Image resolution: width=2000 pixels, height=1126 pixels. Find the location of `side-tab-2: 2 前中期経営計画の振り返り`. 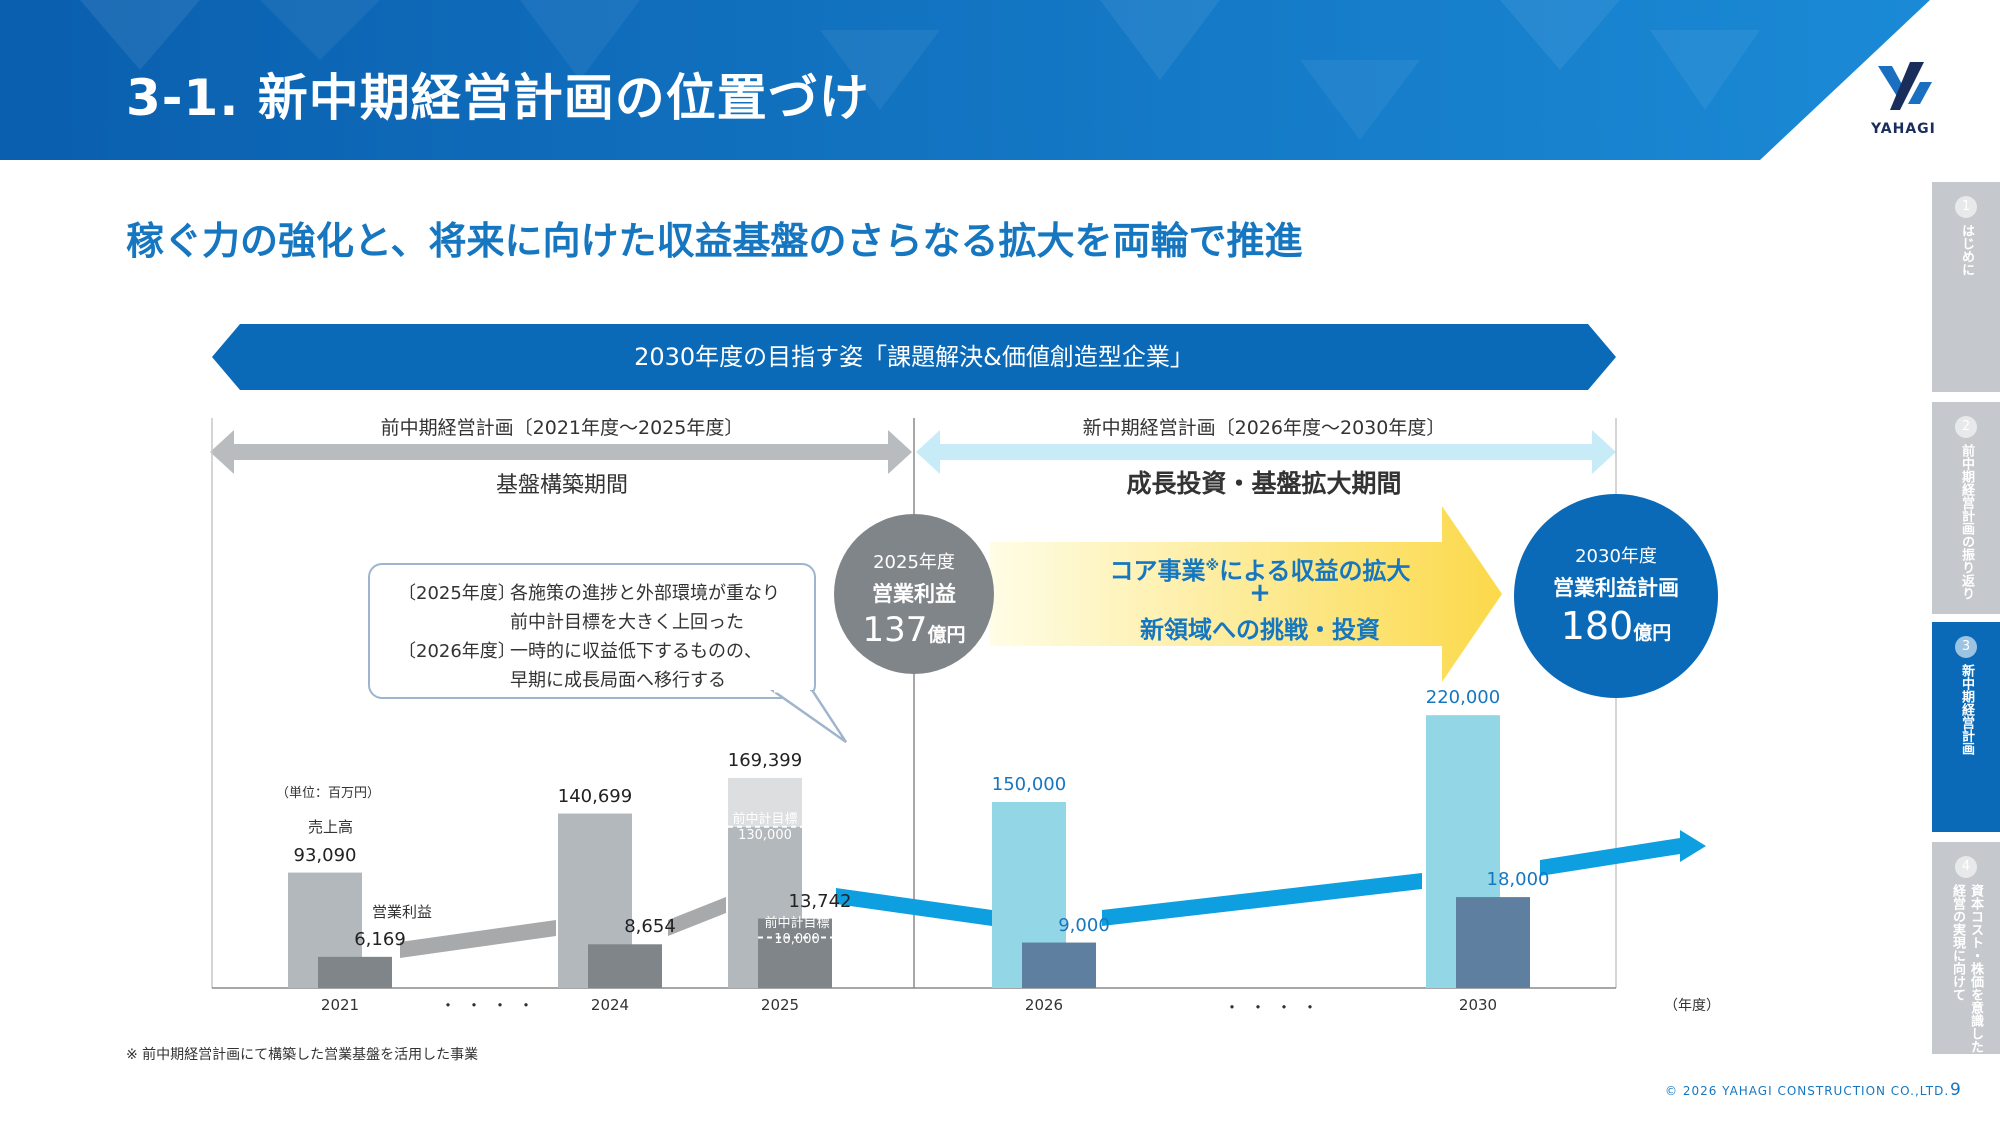

side-tab-2: 2 前中期経営計画の振り返り is located at coordinates (1966, 508).